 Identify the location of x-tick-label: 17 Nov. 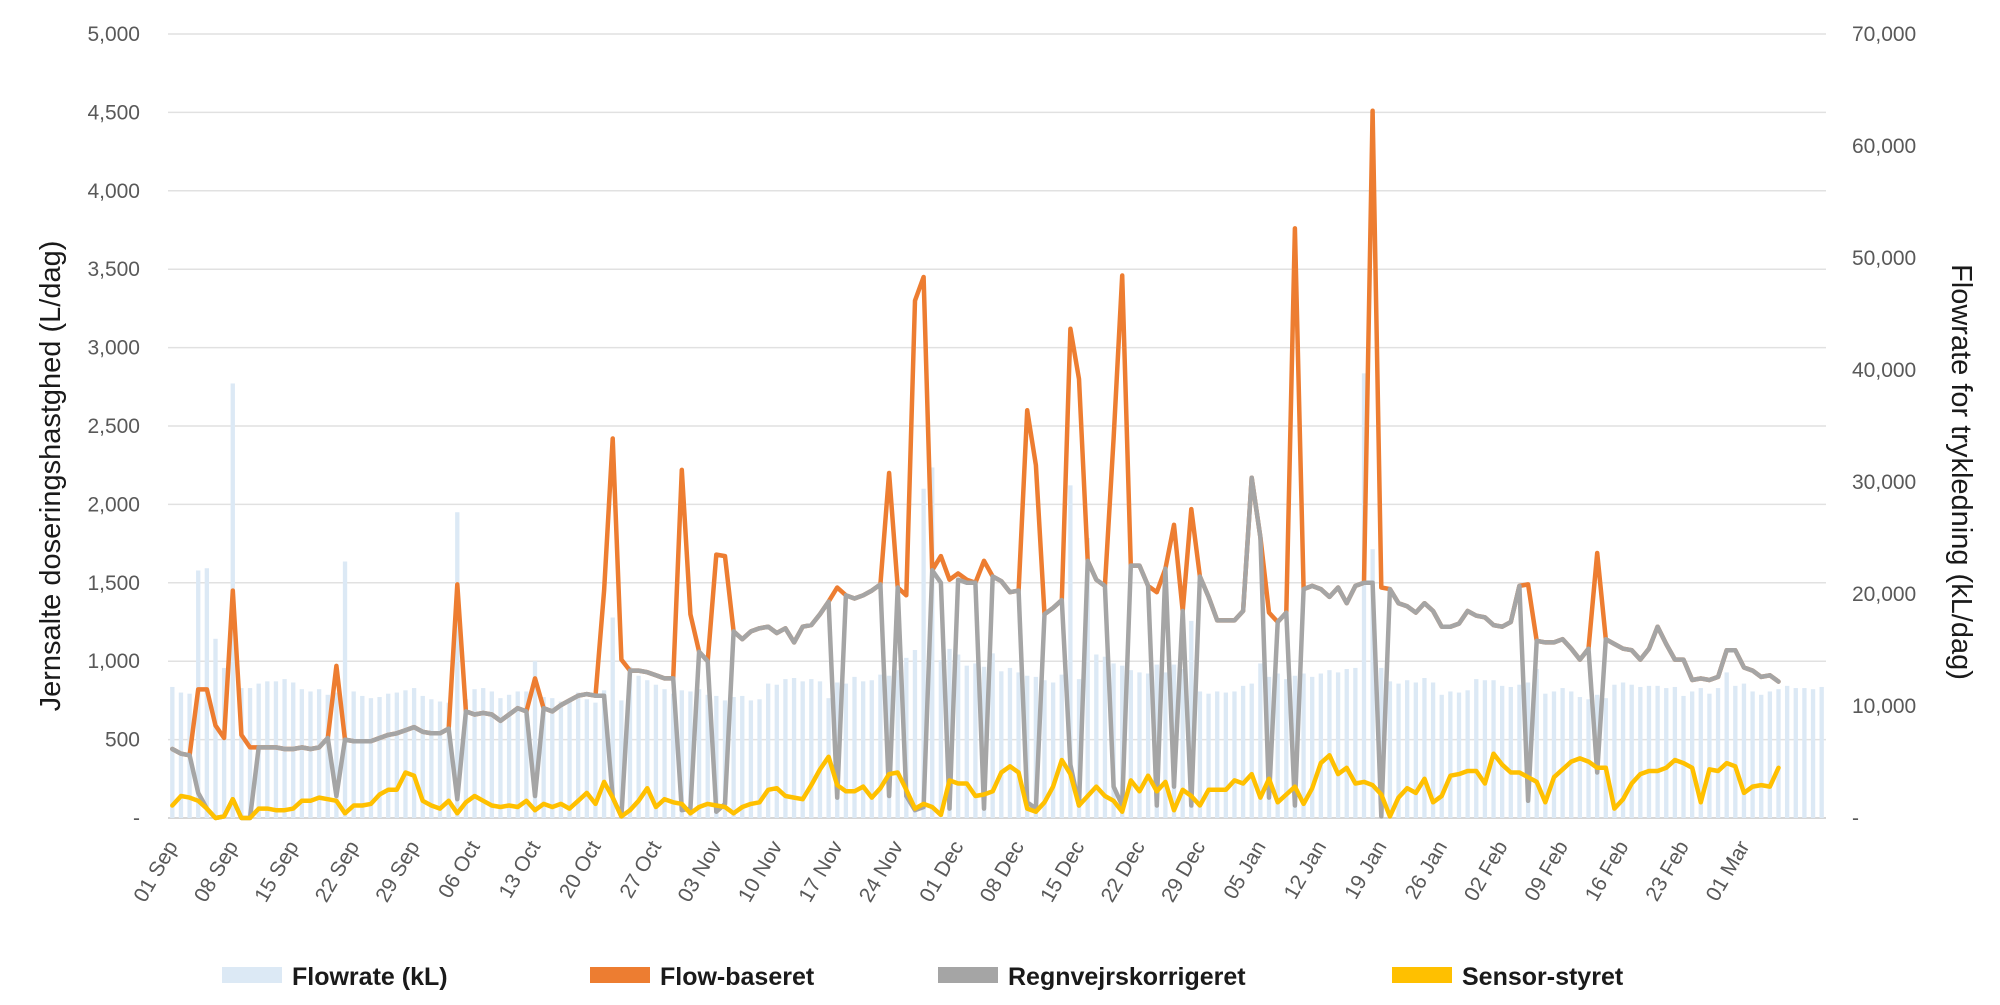
(820, 872).